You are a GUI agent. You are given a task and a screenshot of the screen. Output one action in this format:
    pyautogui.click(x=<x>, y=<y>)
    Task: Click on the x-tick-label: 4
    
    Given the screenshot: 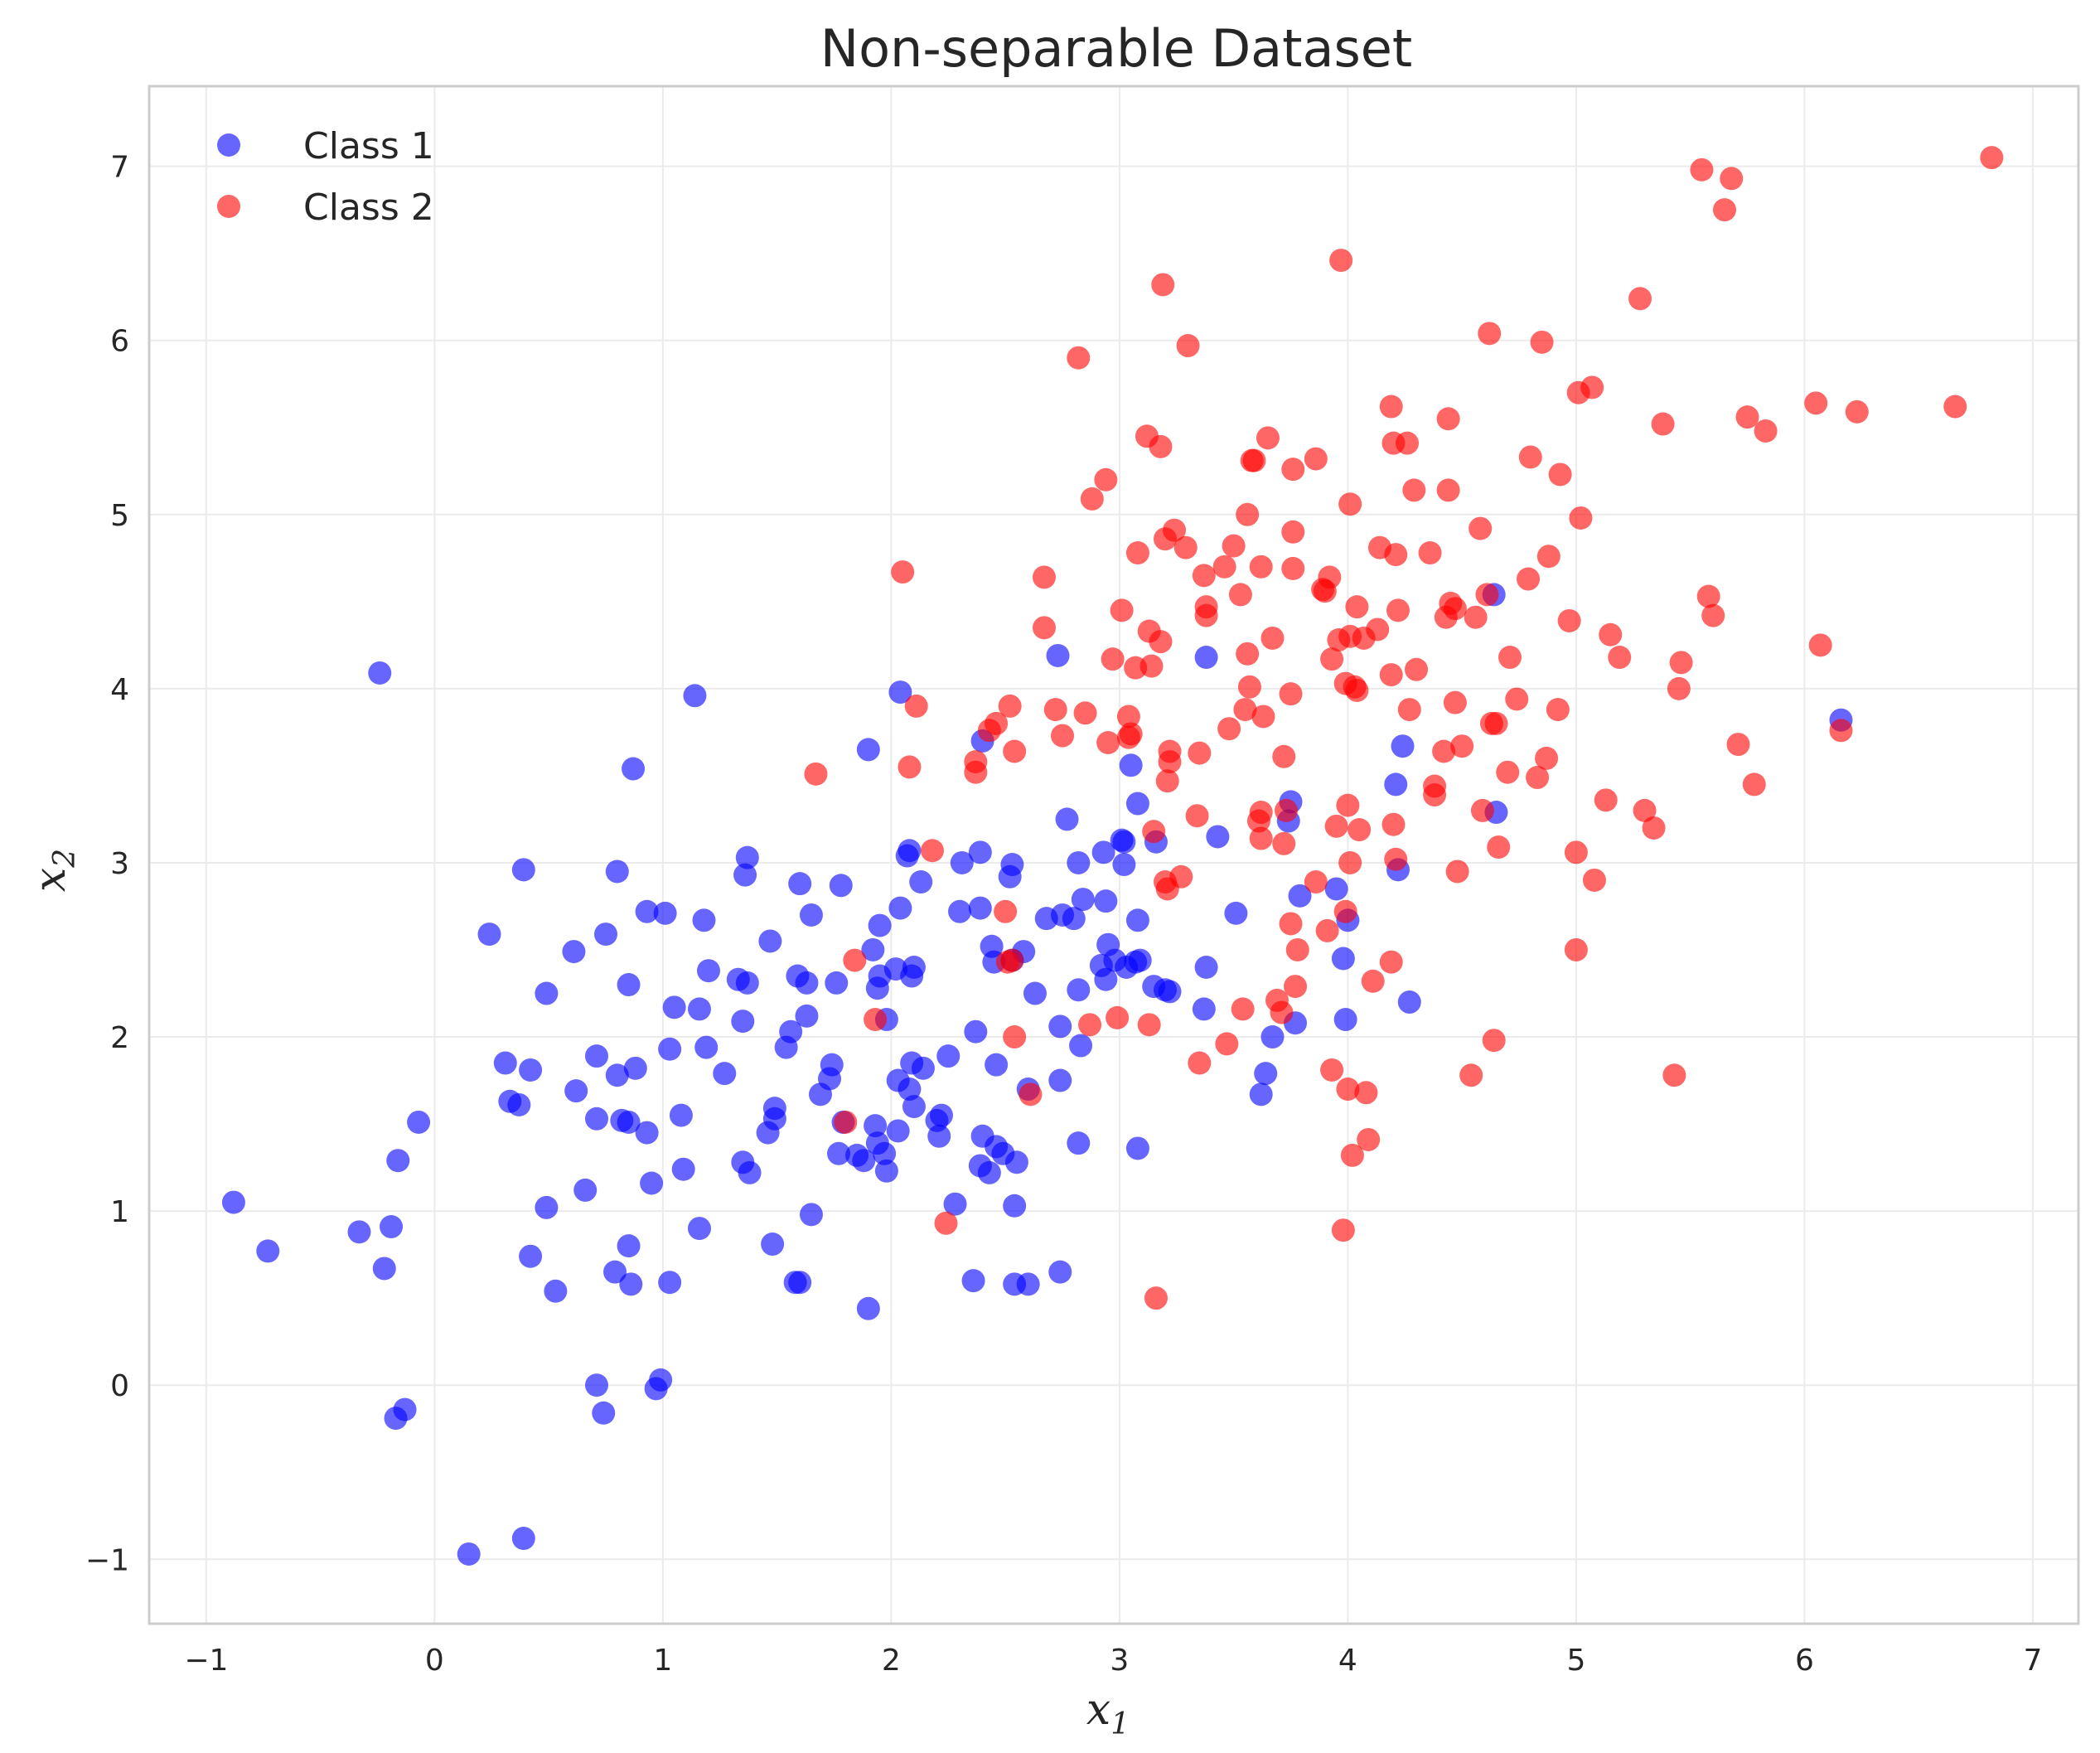 What is the action you would take?
    pyautogui.click(x=1348, y=1661)
    